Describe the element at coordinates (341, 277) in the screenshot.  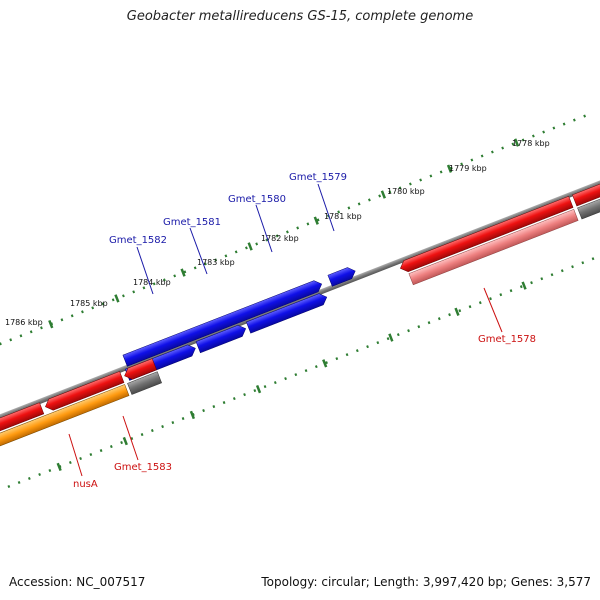
I see `gene-gmet-1579-block` at that location.